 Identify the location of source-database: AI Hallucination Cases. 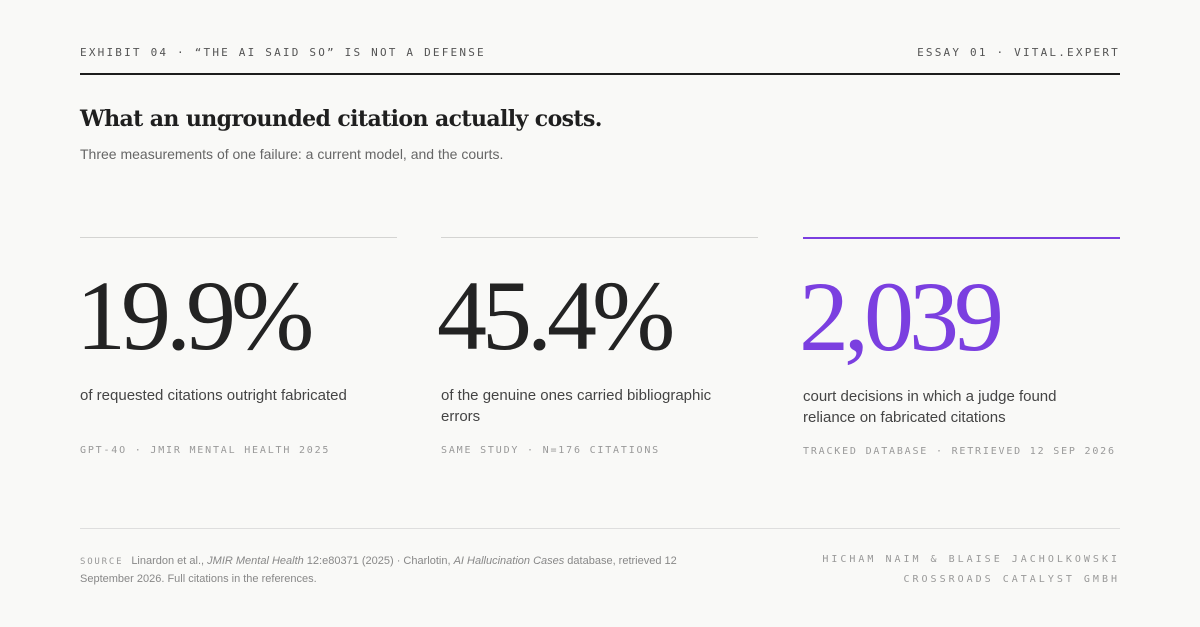
(509, 561).